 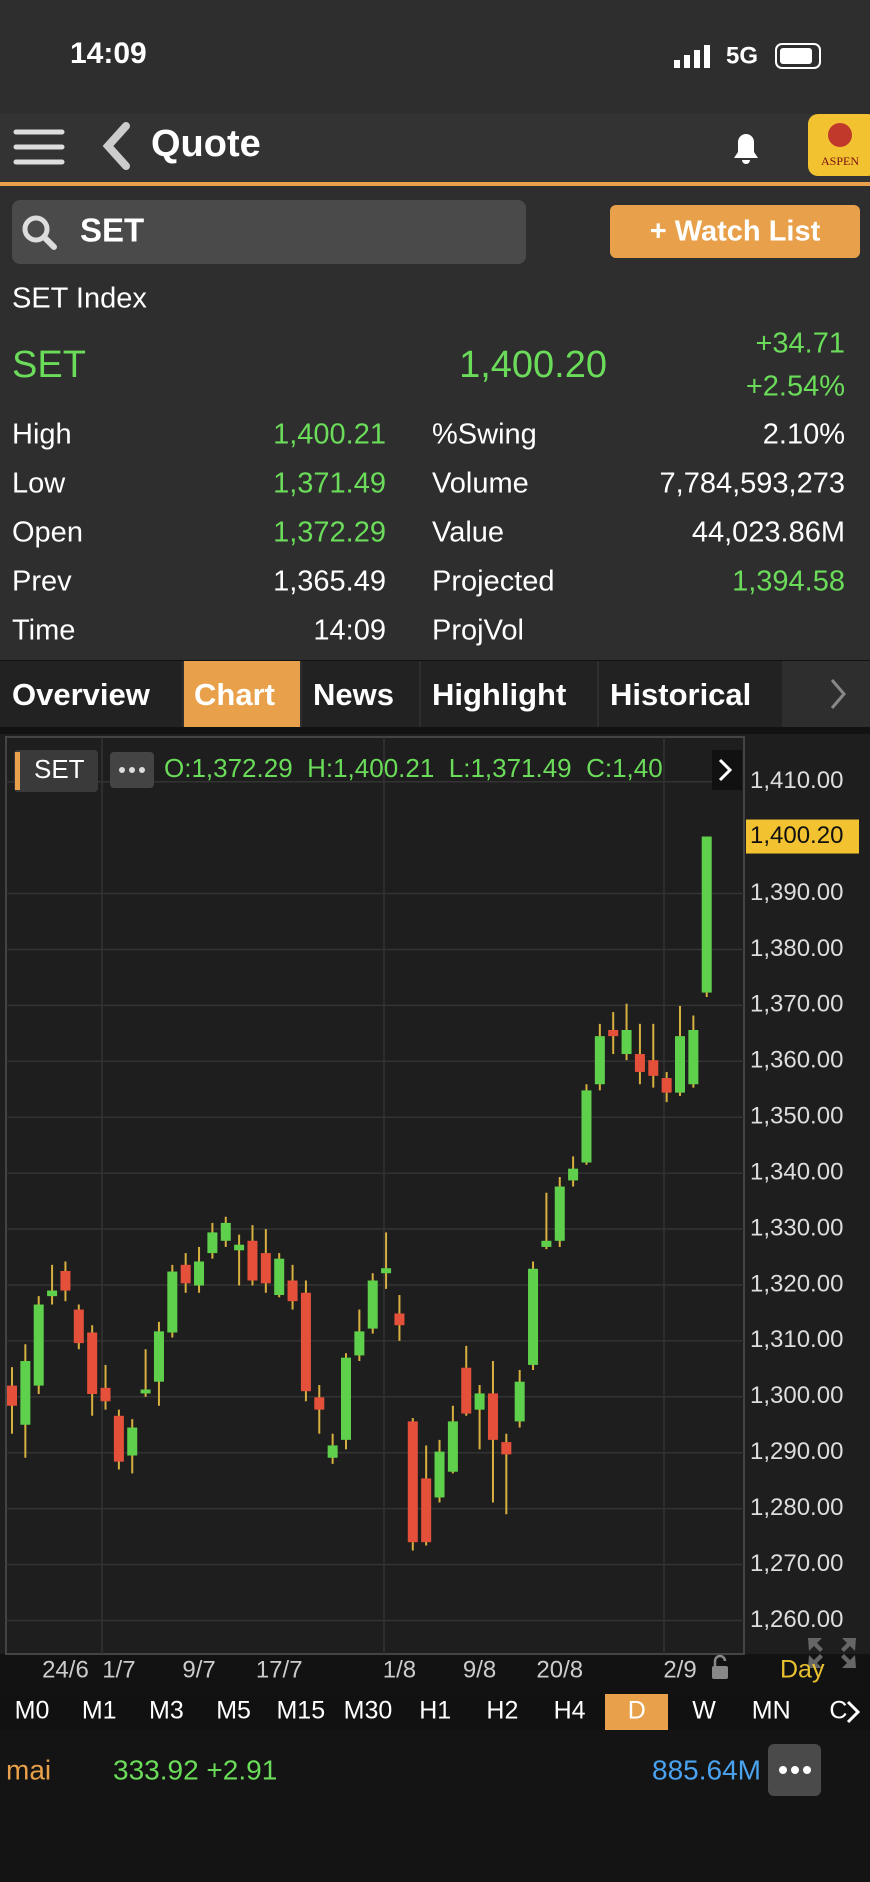 I want to click on symbol-chip, so click(x=56, y=771).